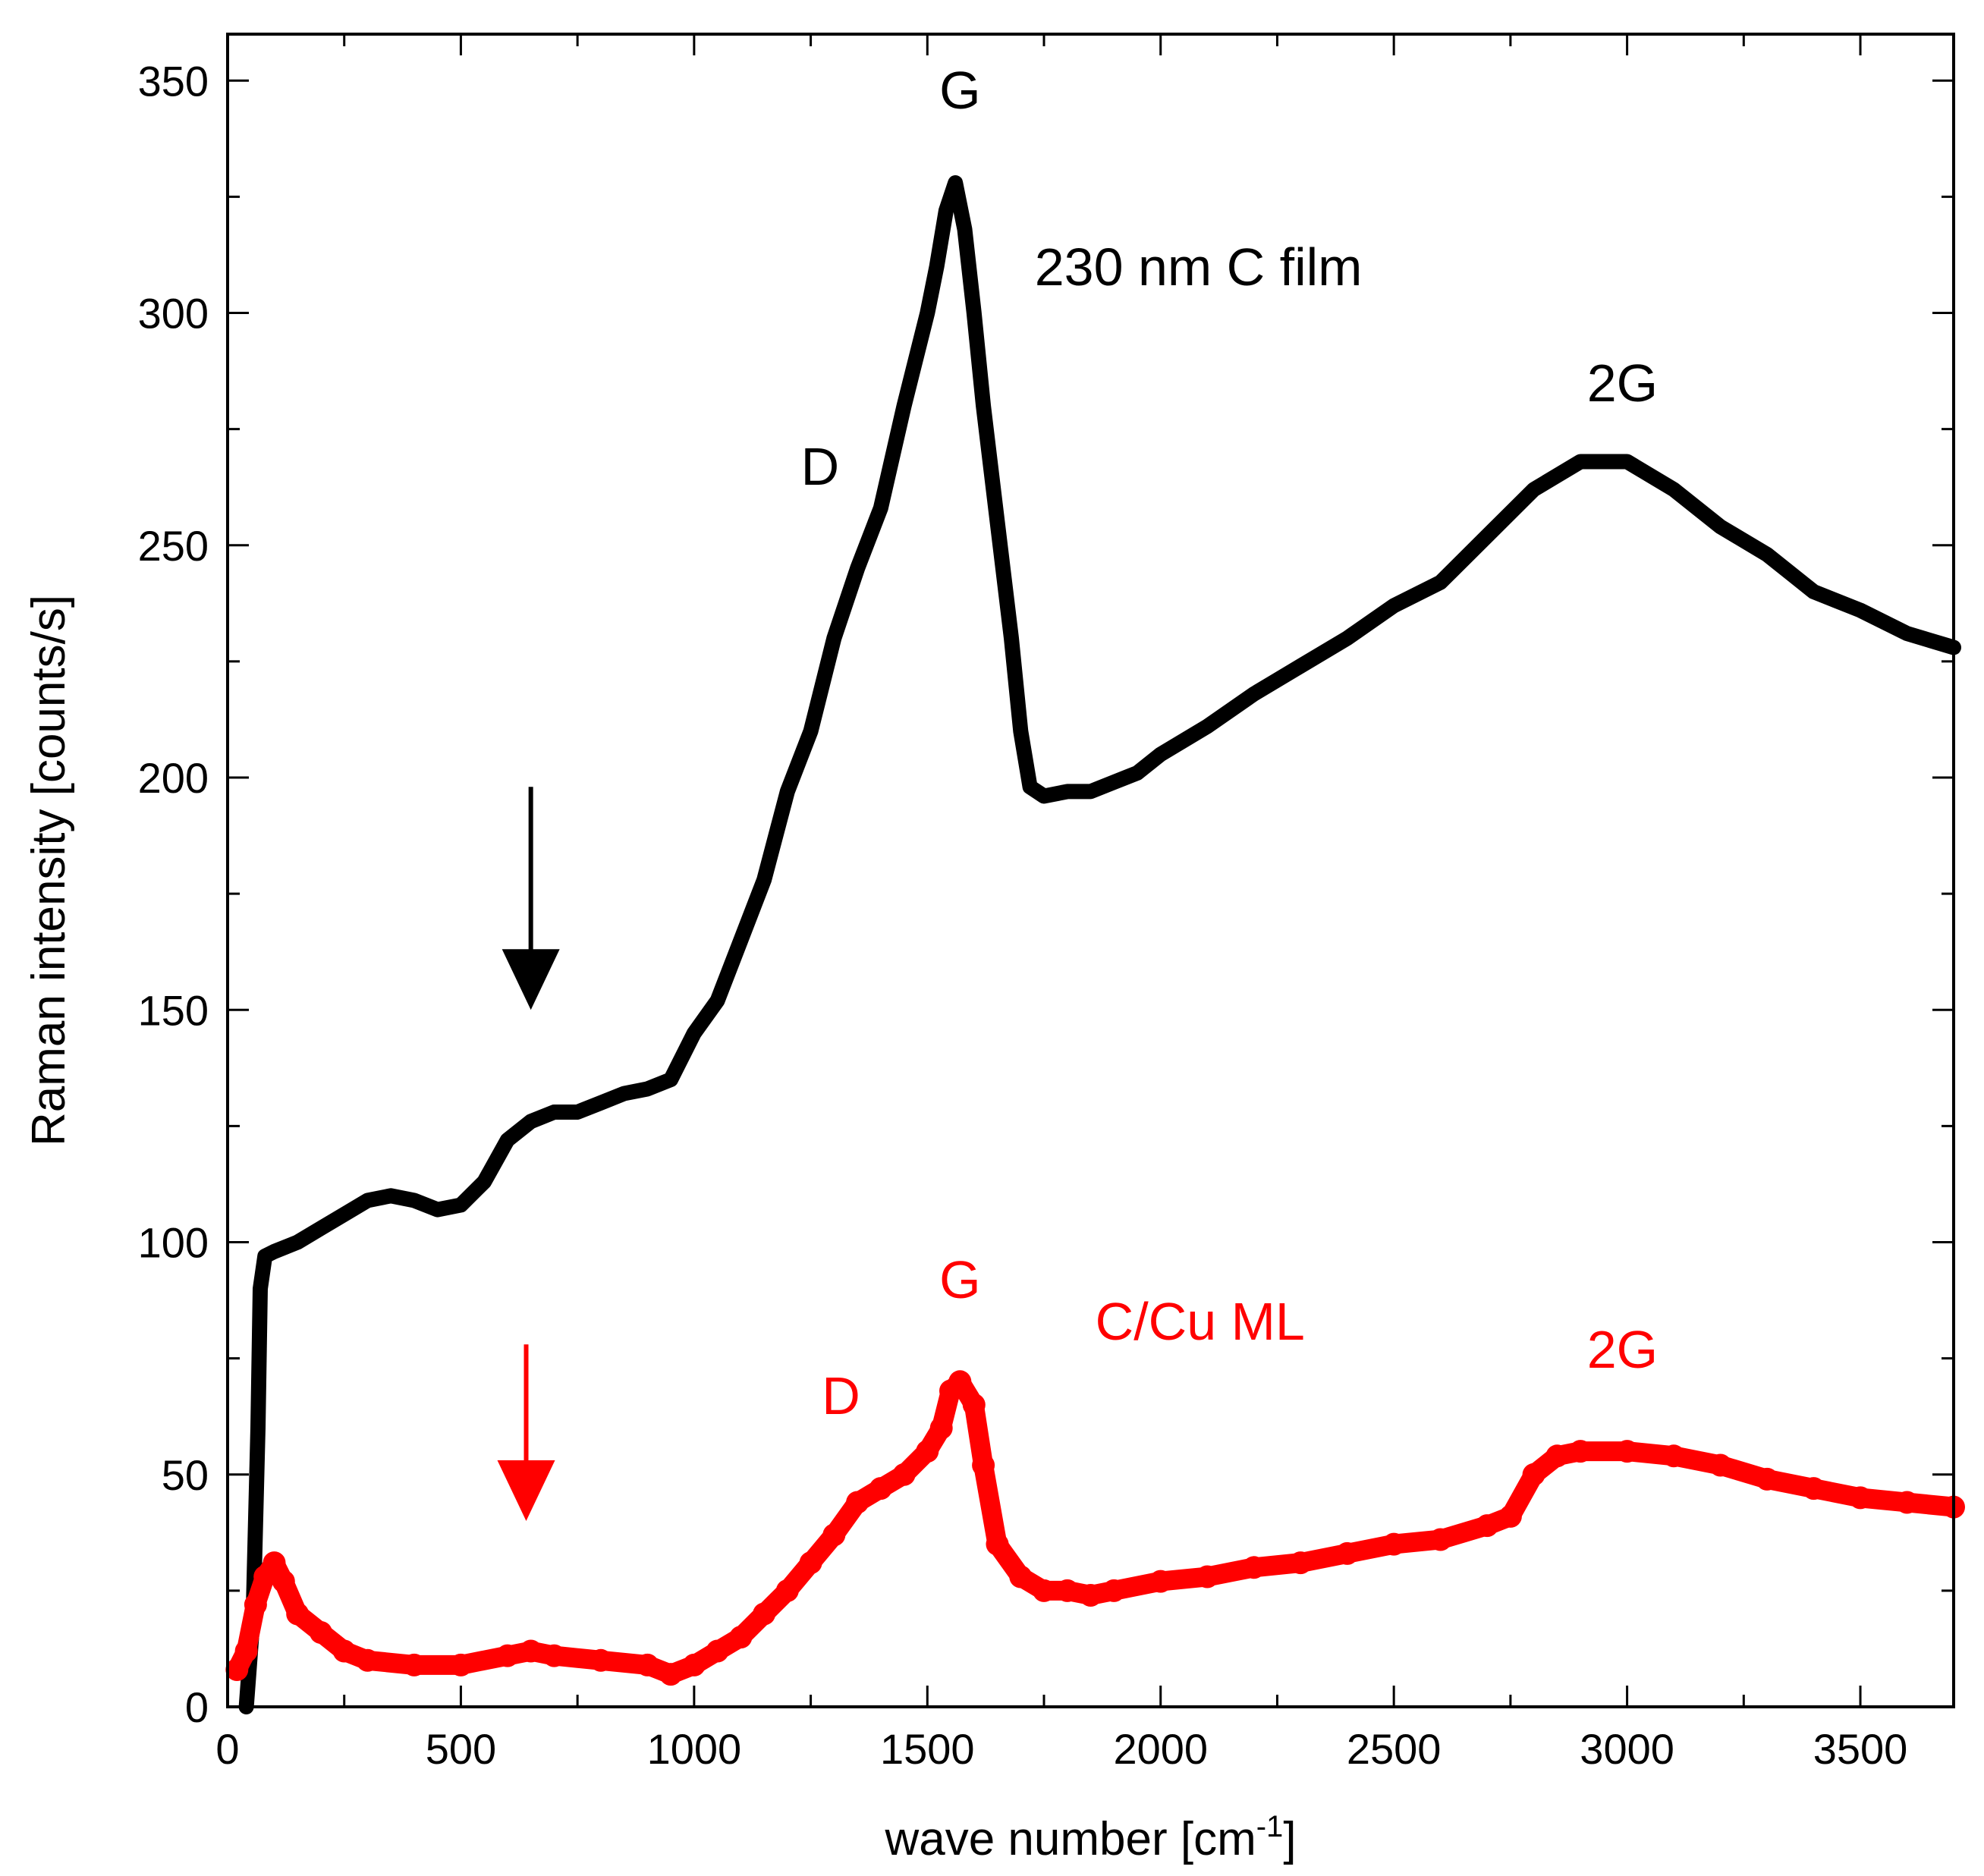 The width and height of the screenshot is (1984, 1876). I want to click on y-axis-title: Raman intensity [counts/s], so click(49, 870).